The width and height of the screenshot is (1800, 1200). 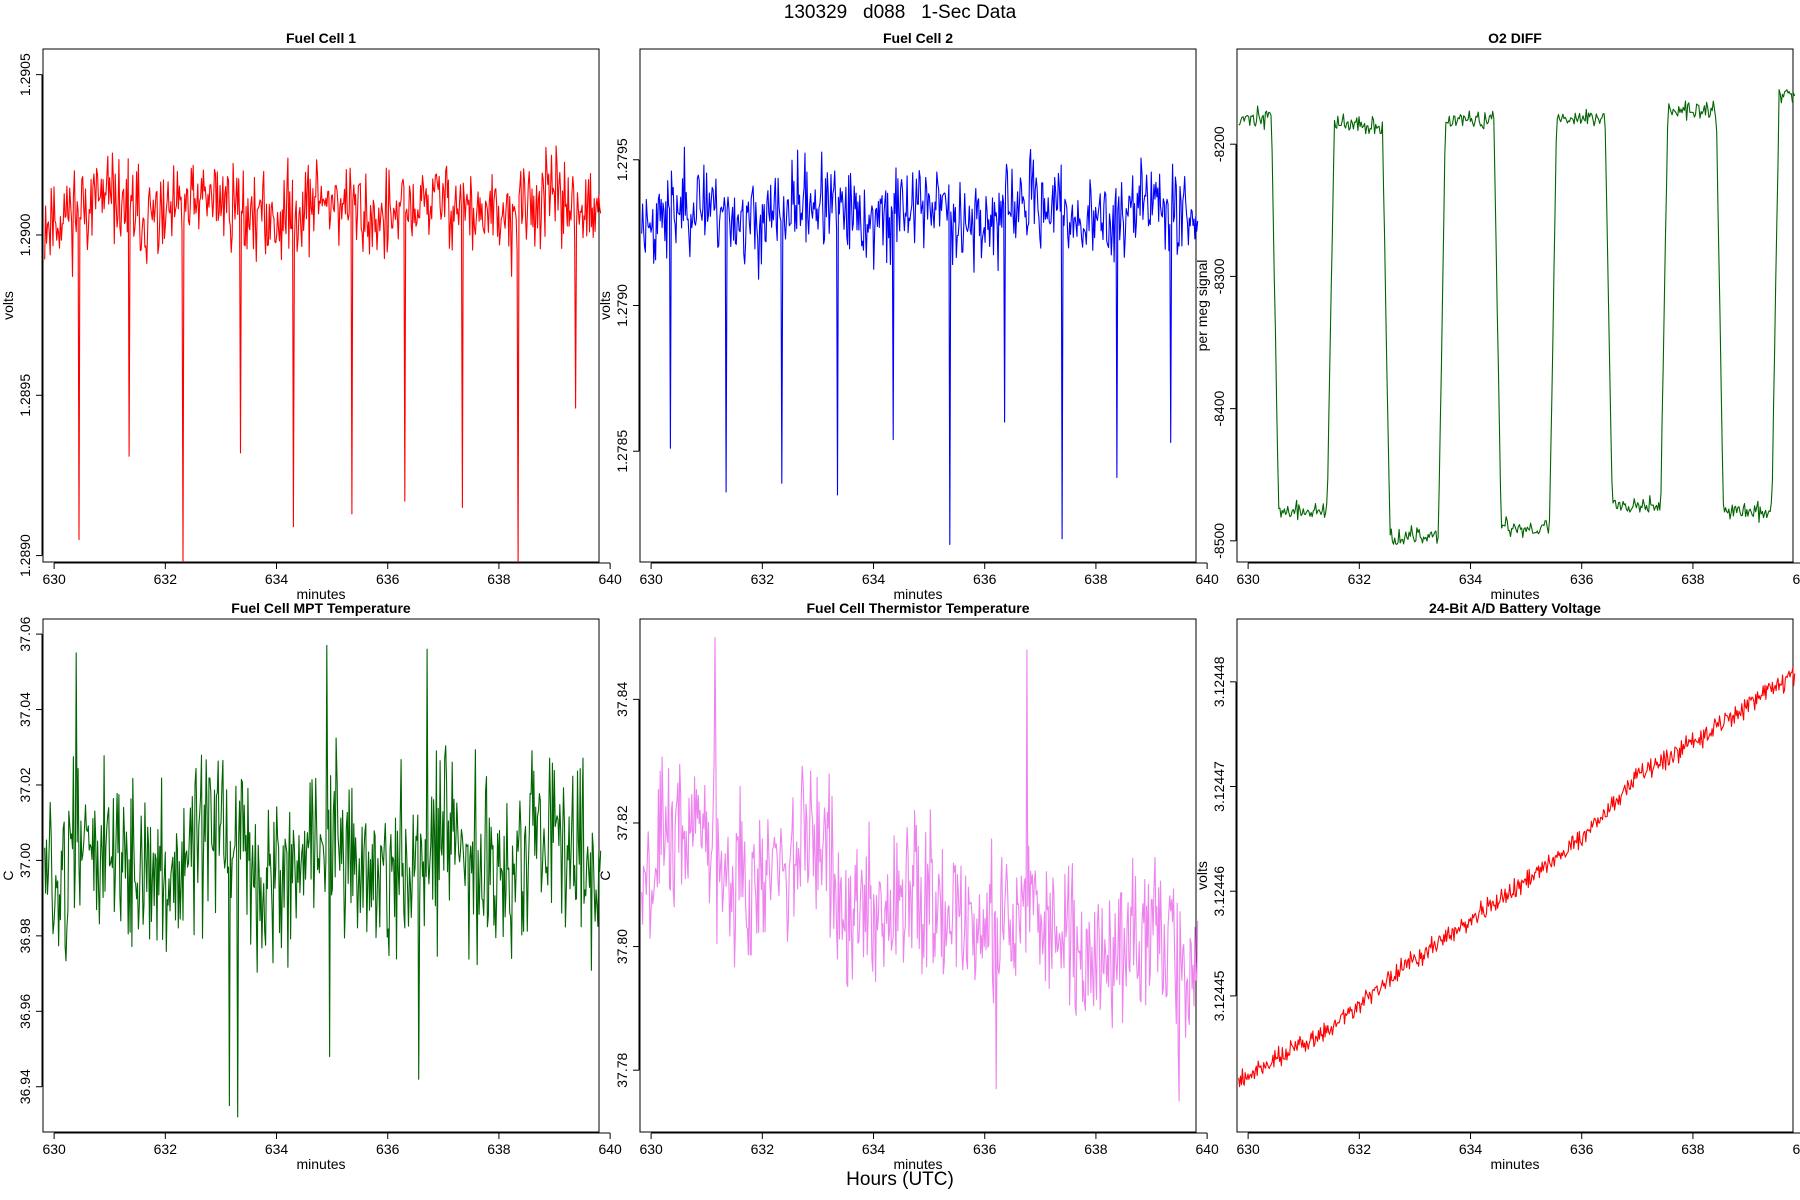 I want to click on y-tick-label: 3.12448, so click(x=1219, y=681).